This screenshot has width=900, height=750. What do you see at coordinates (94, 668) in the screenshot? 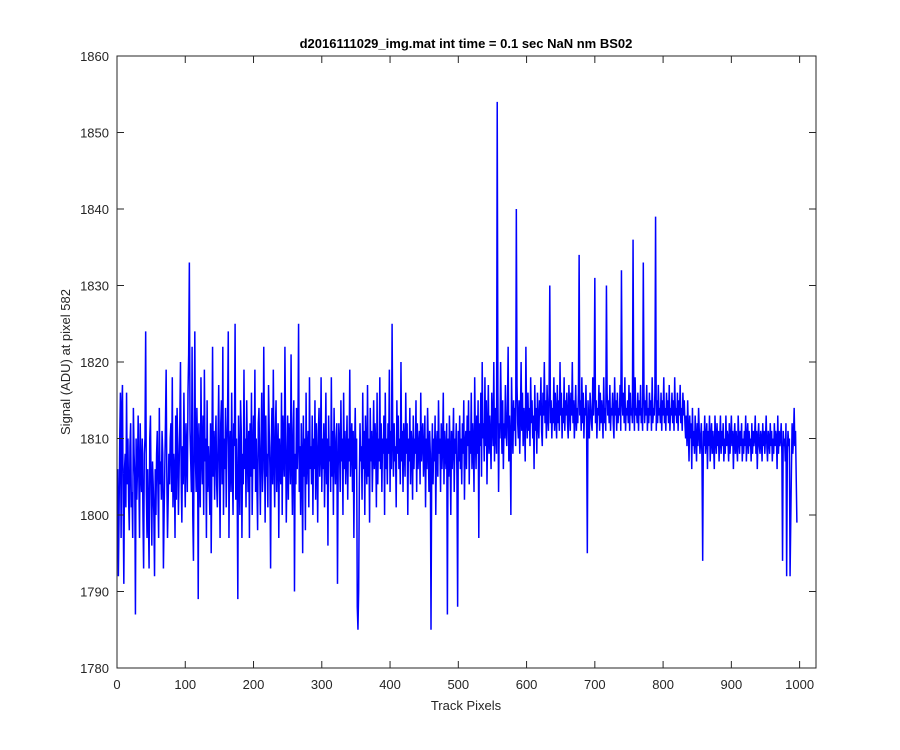
I see `y-tick-label: 1780` at bounding box center [94, 668].